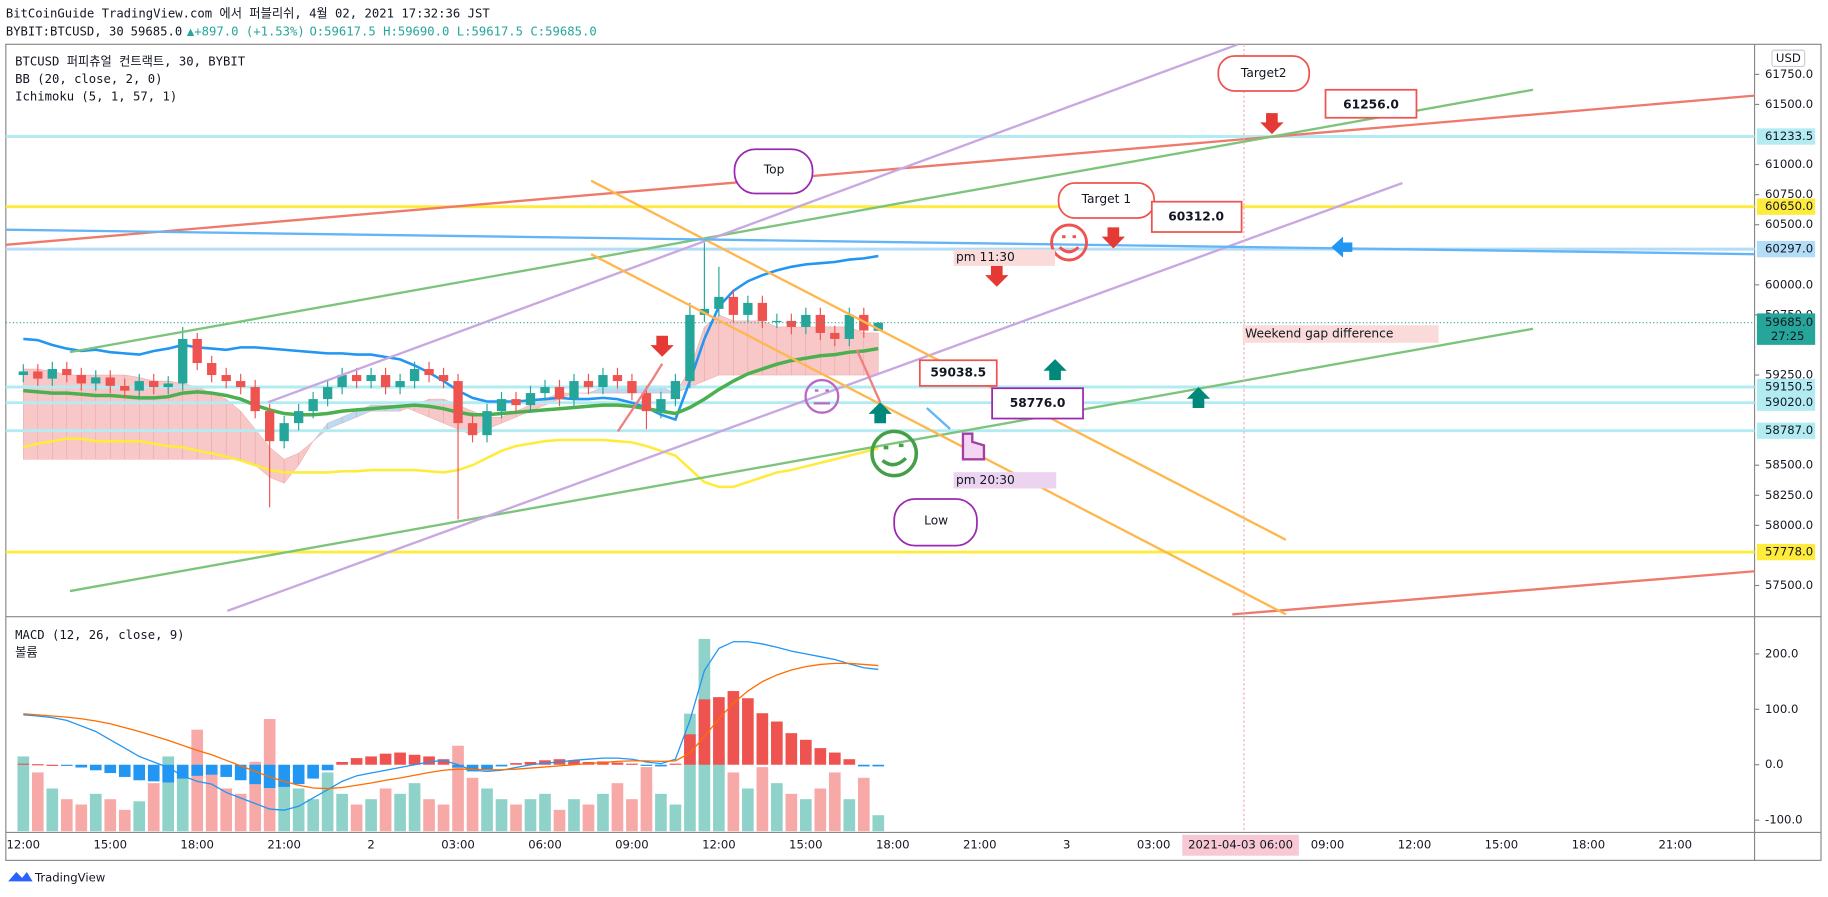 The height and width of the screenshot is (897, 1828). What do you see at coordinates (1038, 403) in the screenshot?
I see `price-note-text: 58776.0` at bounding box center [1038, 403].